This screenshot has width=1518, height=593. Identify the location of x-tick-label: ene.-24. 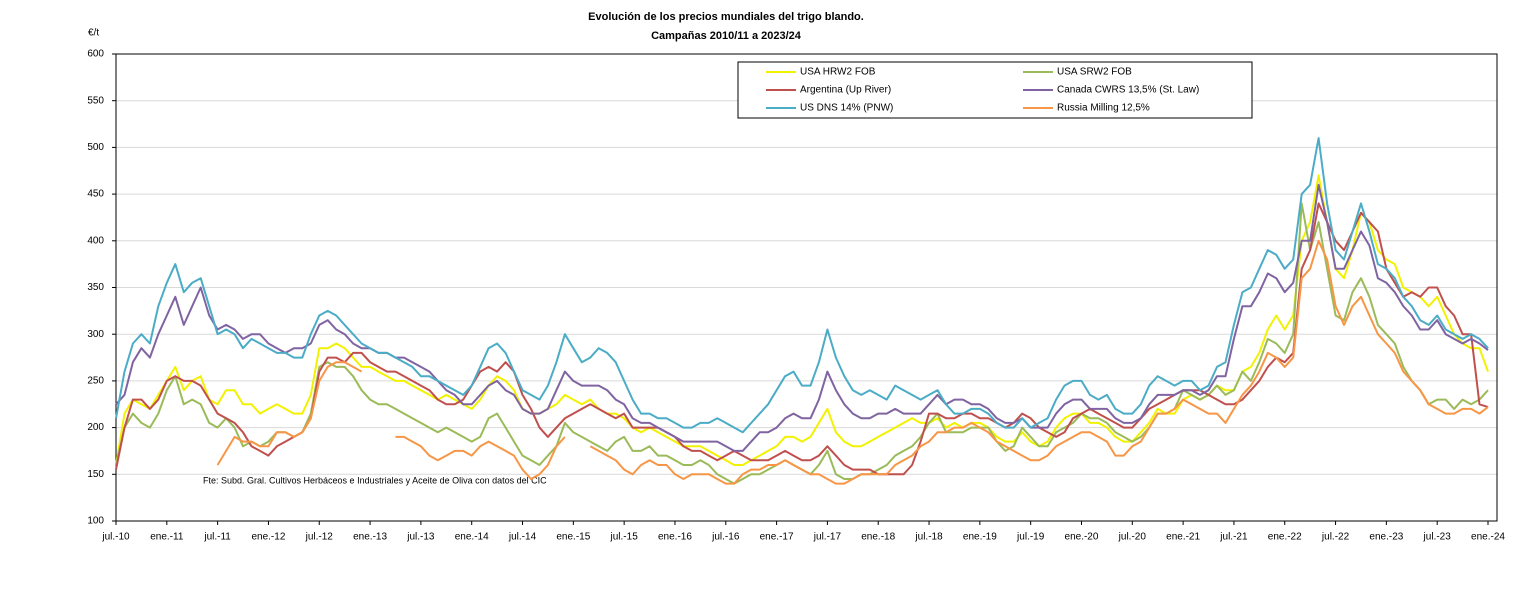
(1488, 537).